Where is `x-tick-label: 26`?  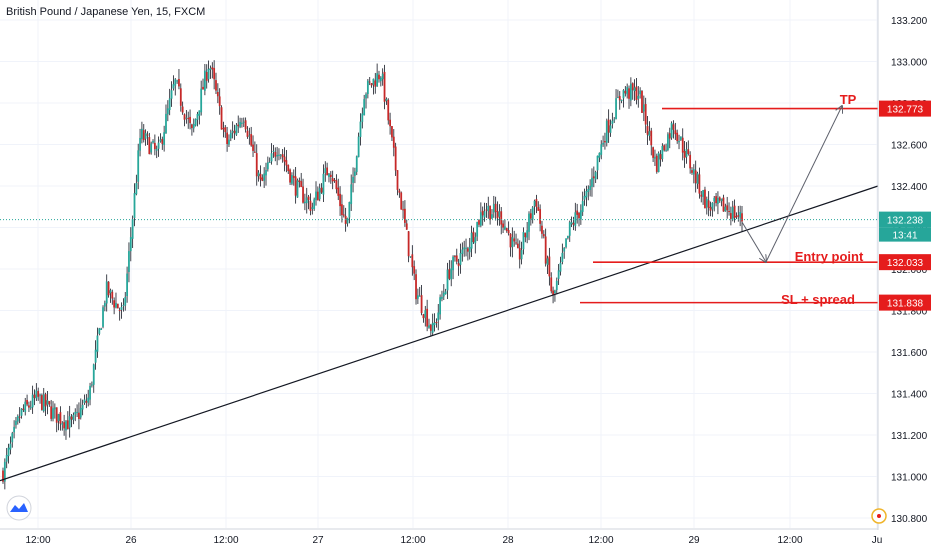 x-tick-label: 26 is located at coordinates (131, 540).